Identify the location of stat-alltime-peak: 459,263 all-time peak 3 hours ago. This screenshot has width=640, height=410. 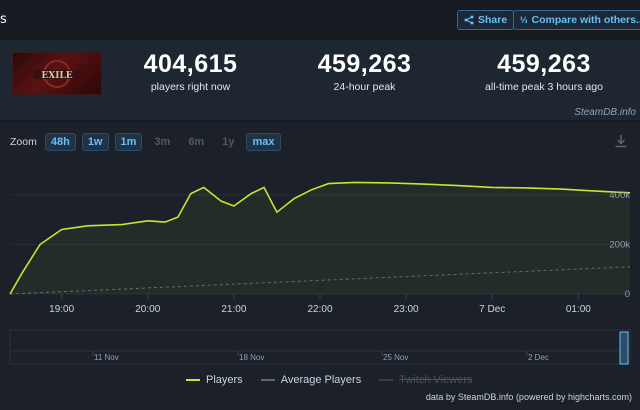
(544, 71).